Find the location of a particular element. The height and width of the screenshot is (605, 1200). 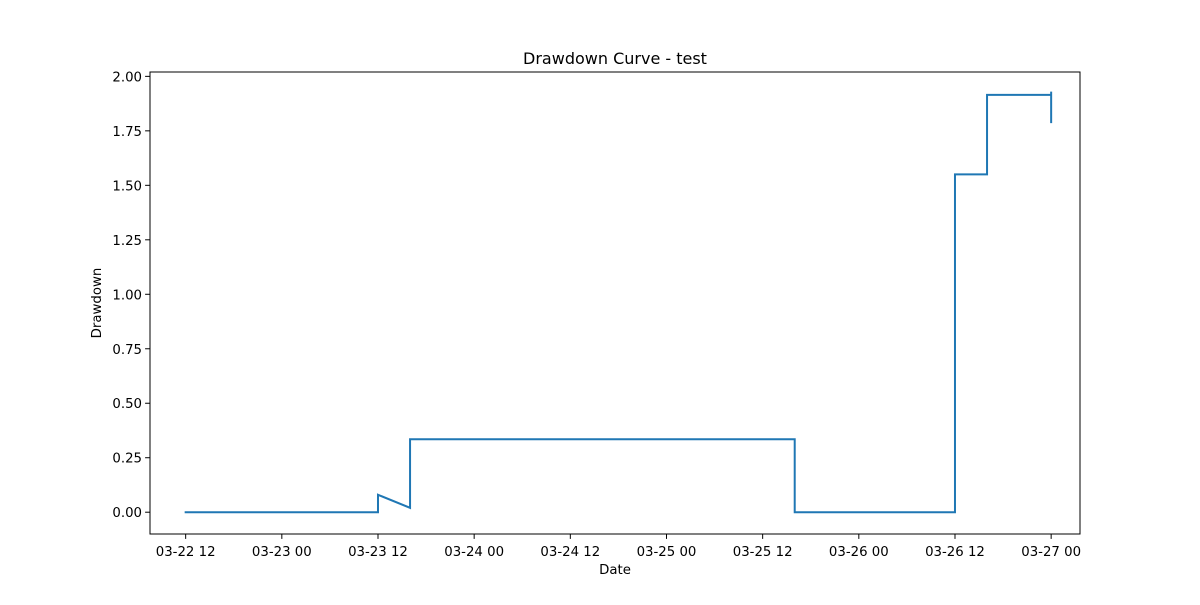

x-tick-label: 03-25 12 is located at coordinates (763, 552).